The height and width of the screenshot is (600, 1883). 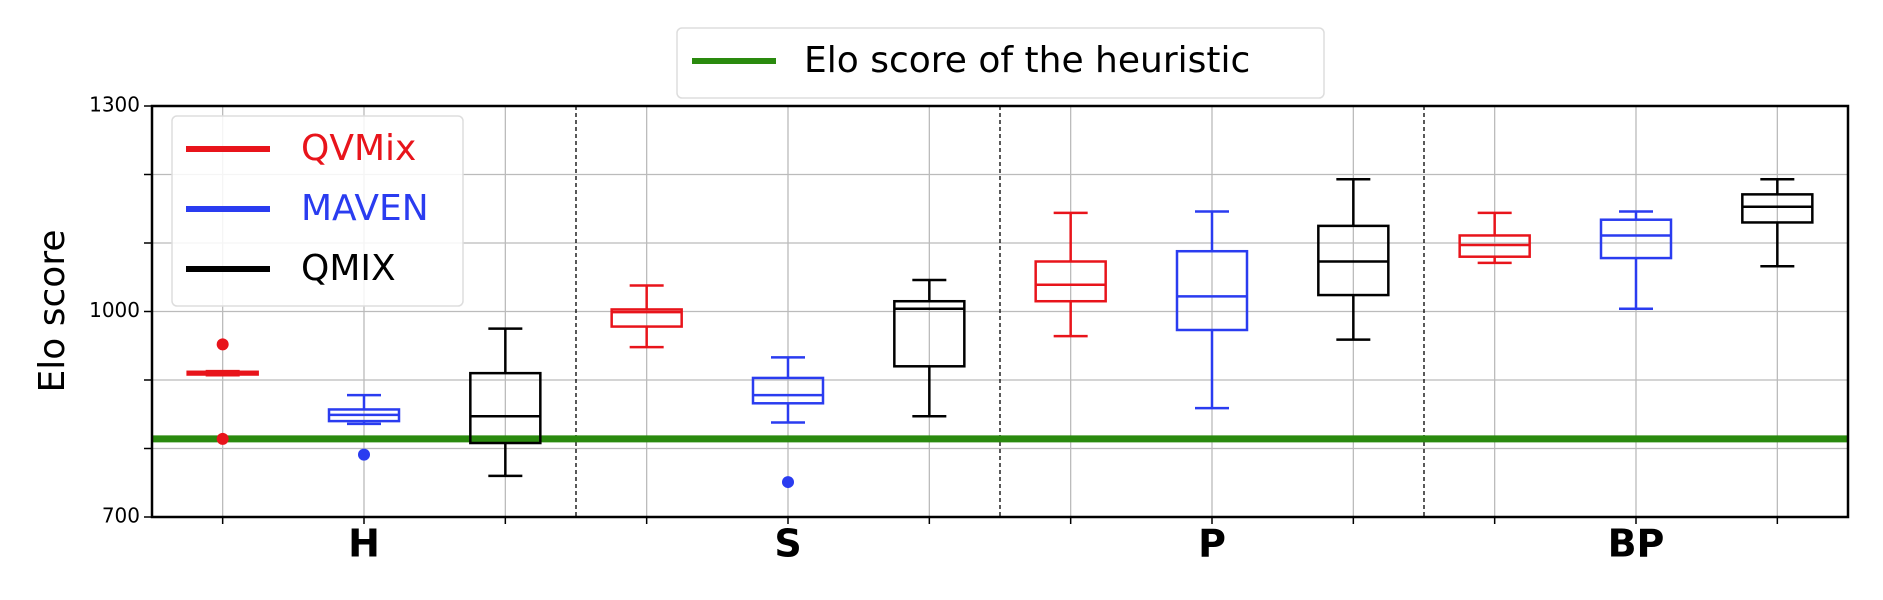 I want to click on legend-box, so click(x=317, y=211).